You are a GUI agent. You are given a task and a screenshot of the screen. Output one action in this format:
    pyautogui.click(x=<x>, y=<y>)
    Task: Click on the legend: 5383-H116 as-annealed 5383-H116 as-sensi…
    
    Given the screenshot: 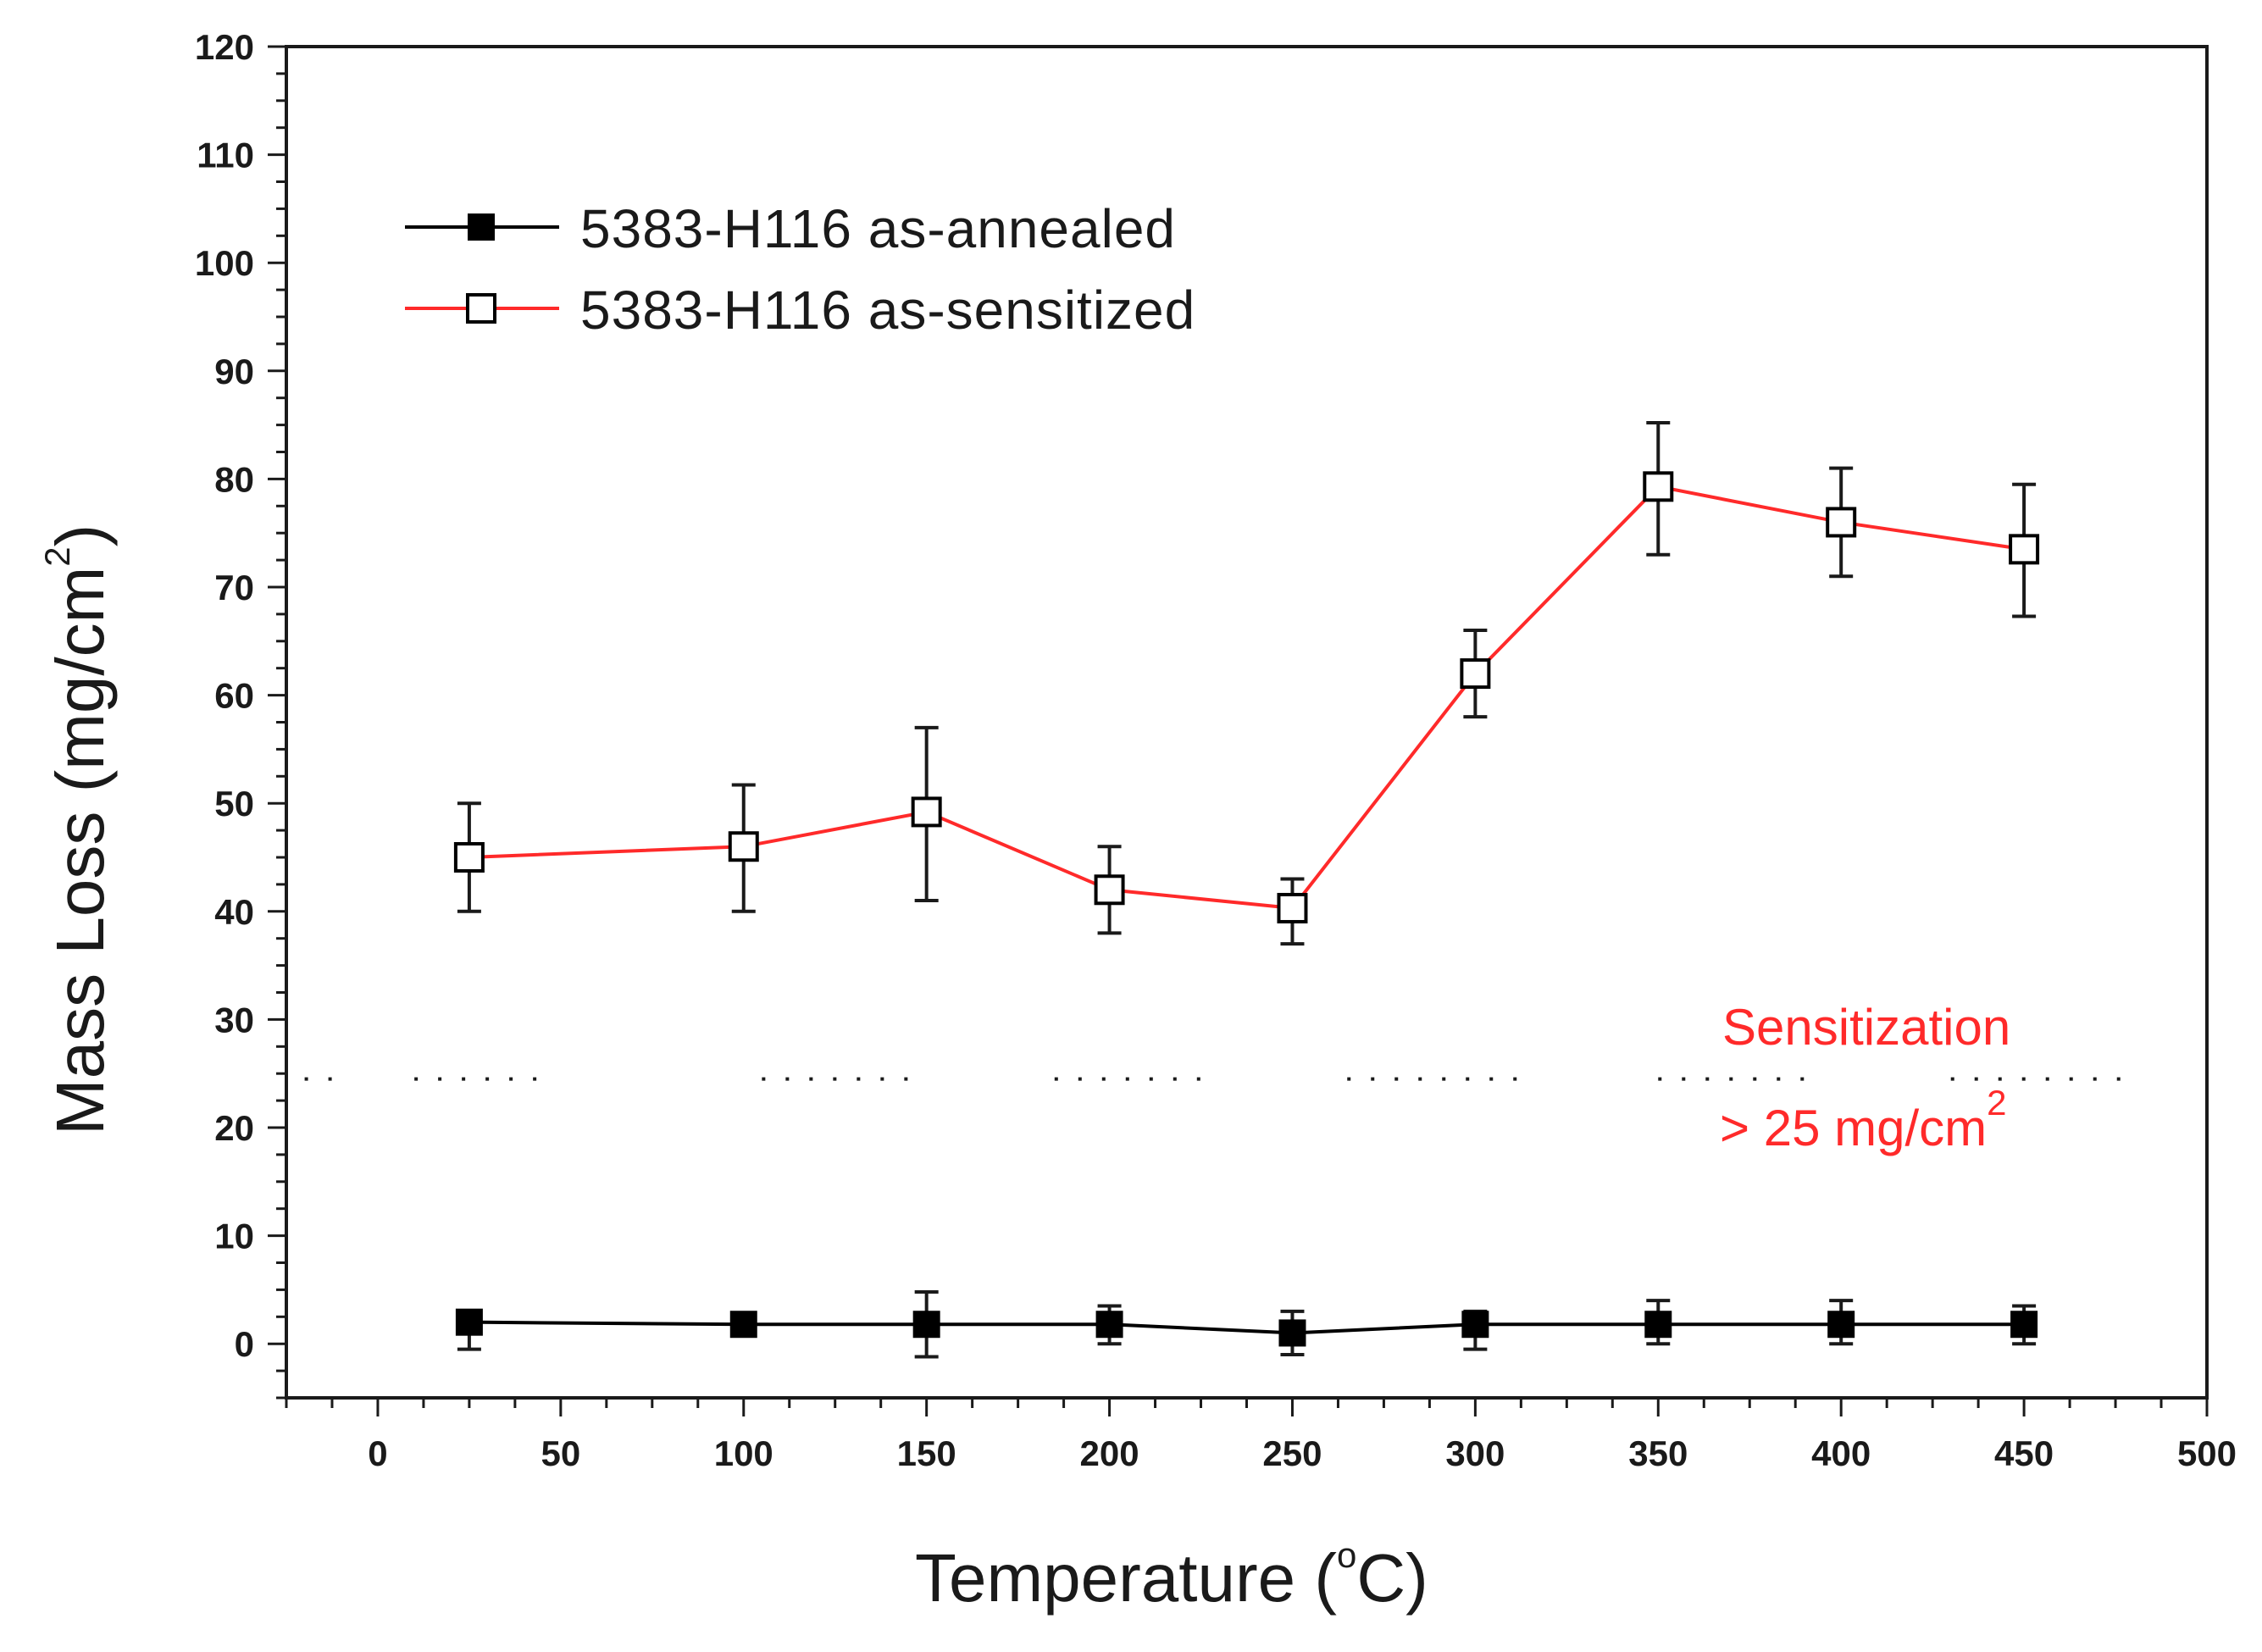 What is the action you would take?
    pyautogui.click(x=800, y=269)
    